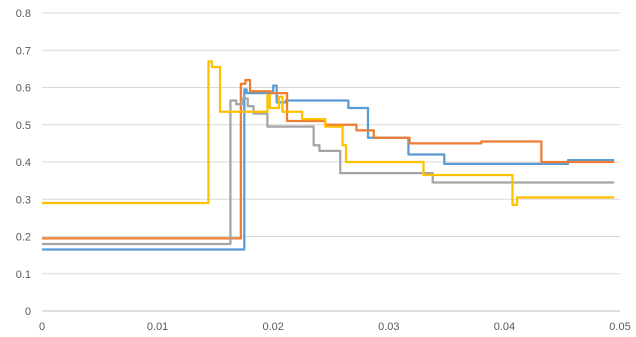 The width and height of the screenshot is (636, 337). I want to click on y-tick-label: 0.3, so click(23, 200).